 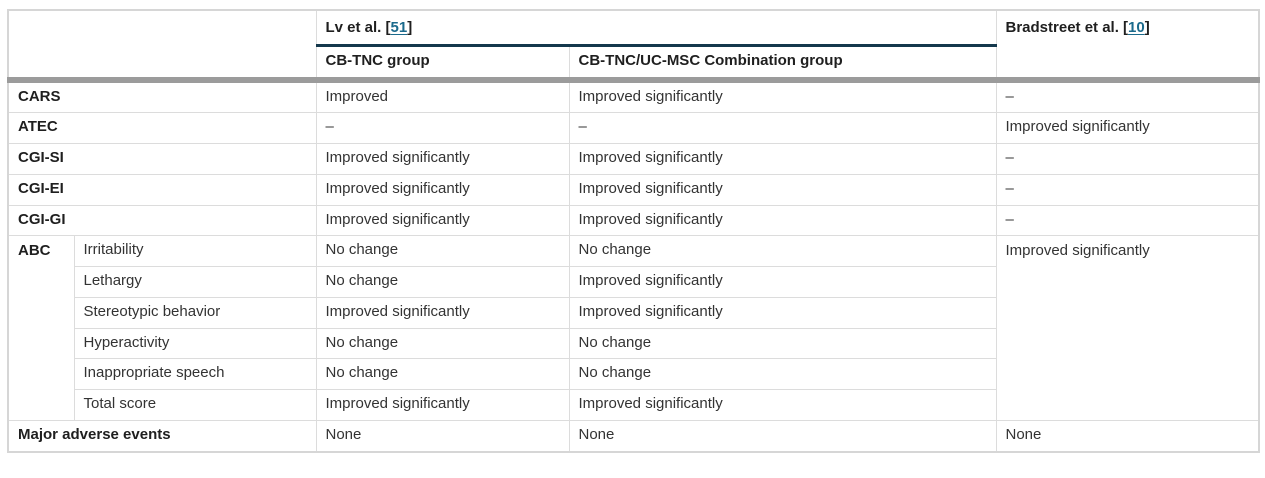 What do you see at coordinates (358, 27) in the screenshot?
I see `study1-name: Lv et al. [` at bounding box center [358, 27].